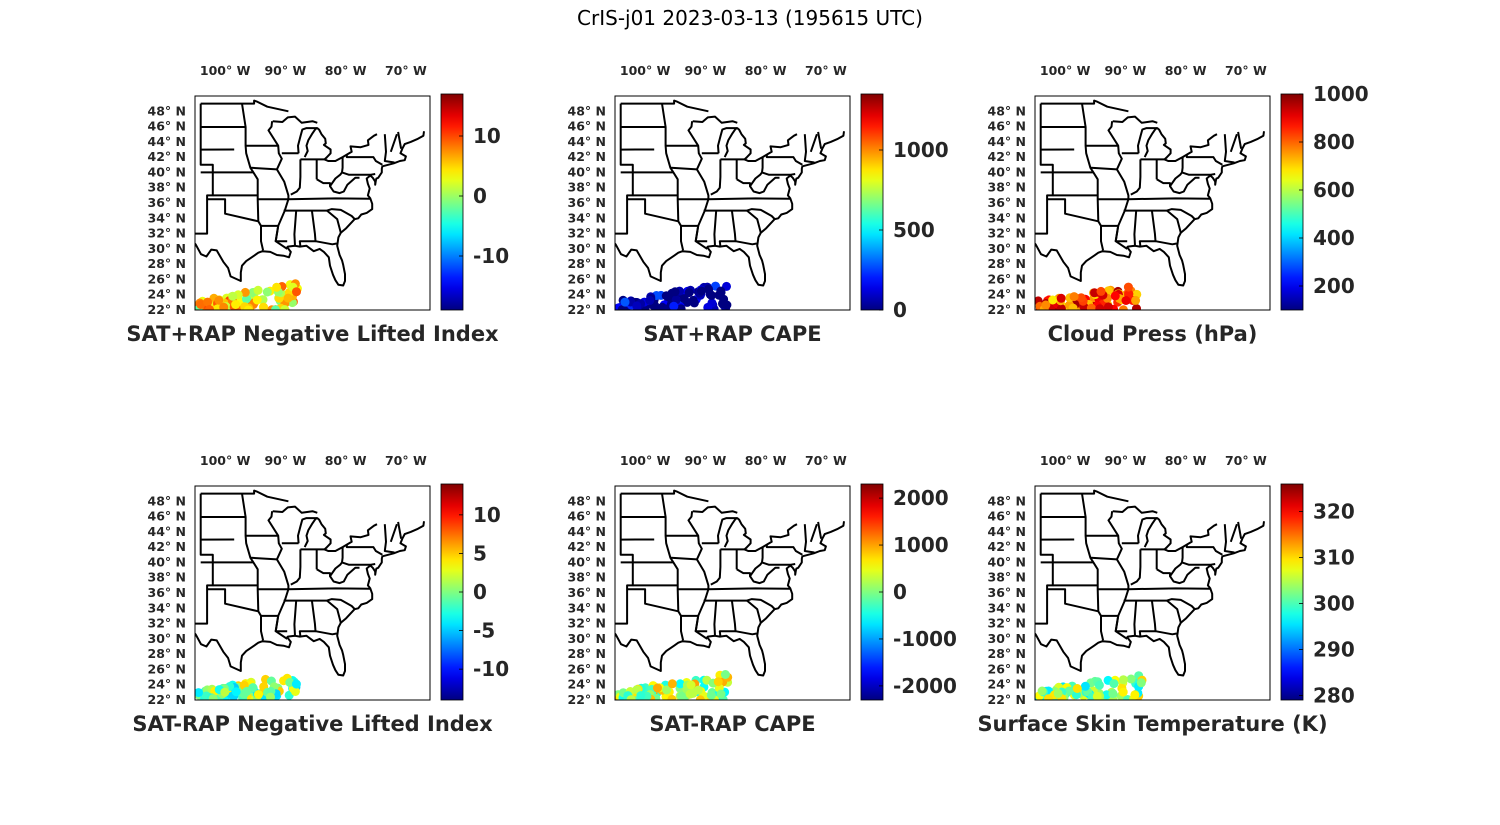  Describe the element at coordinates (1334, 649) in the screenshot. I see `colorbar-tick-label: 290` at that location.